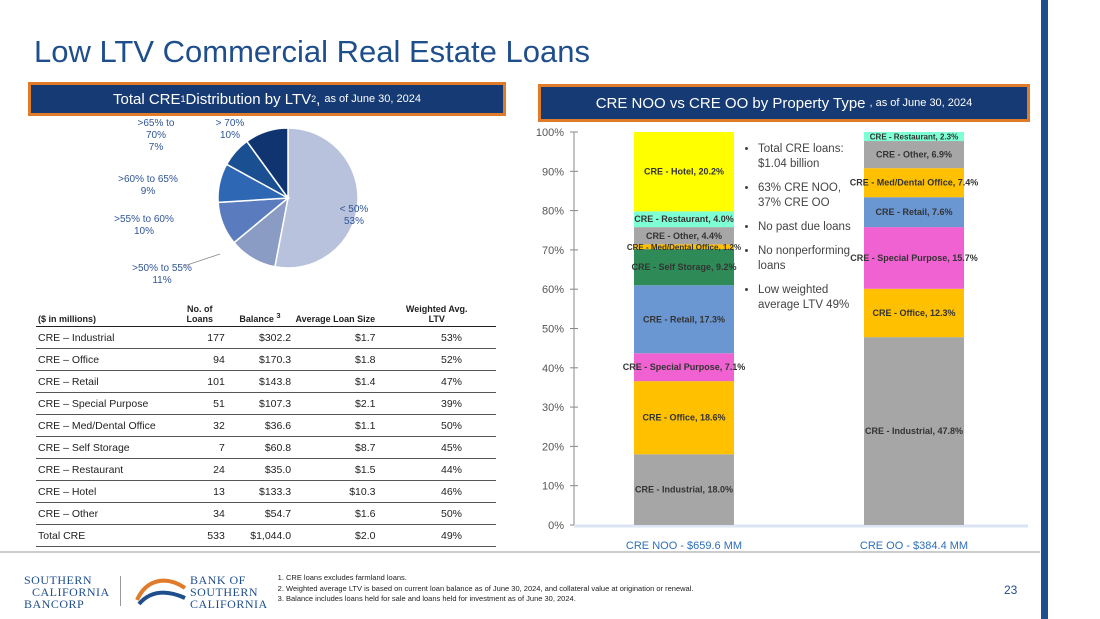  Describe the element at coordinates (148, 179) in the screenshot. I see `pie-slice-label: >60% to 65%` at that location.